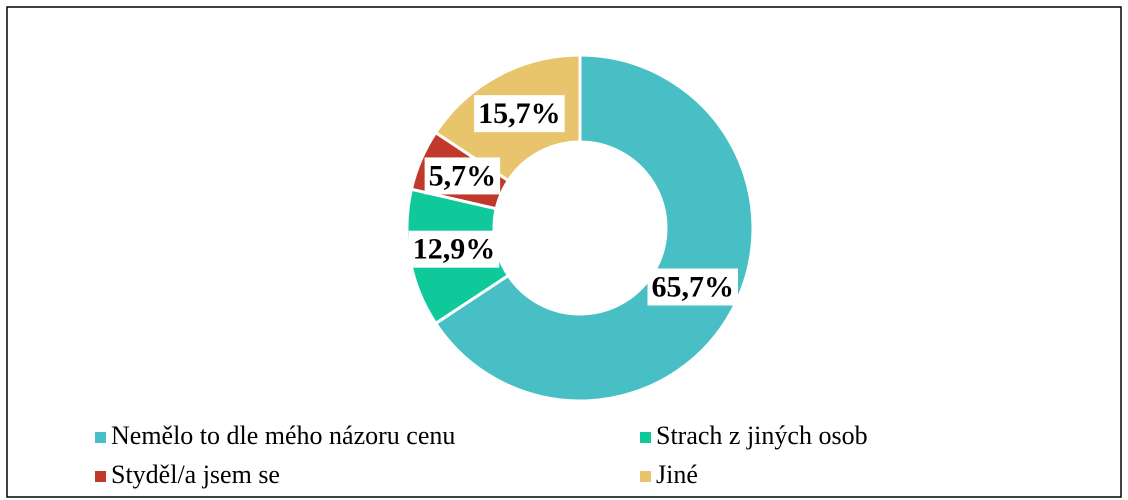  What do you see at coordinates (195, 474) in the screenshot?
I see `legend-label: Styděl/a jsem se` at bounding box center [195, 474].